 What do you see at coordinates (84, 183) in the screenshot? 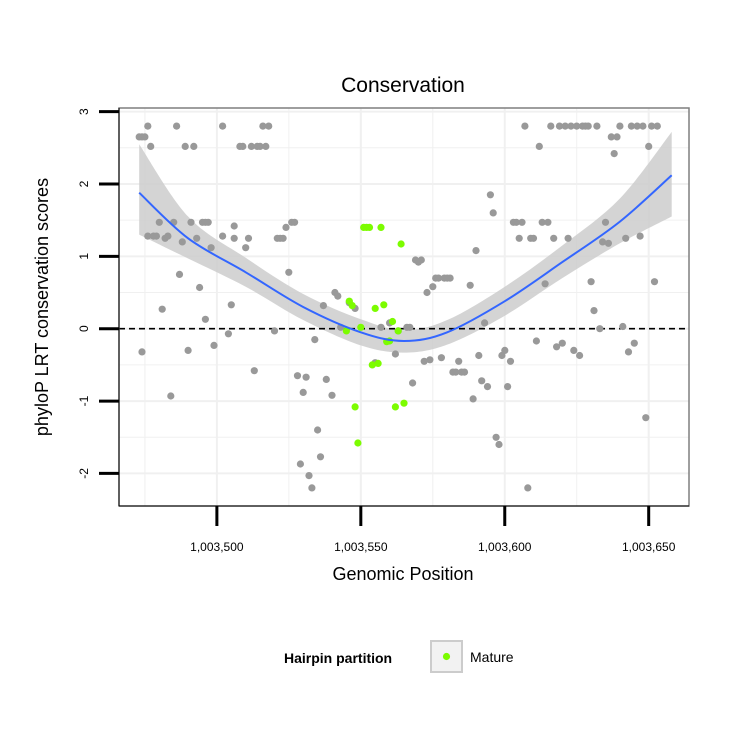
I see `y-tick-label-4: 2` at bounding box center [84, 183].